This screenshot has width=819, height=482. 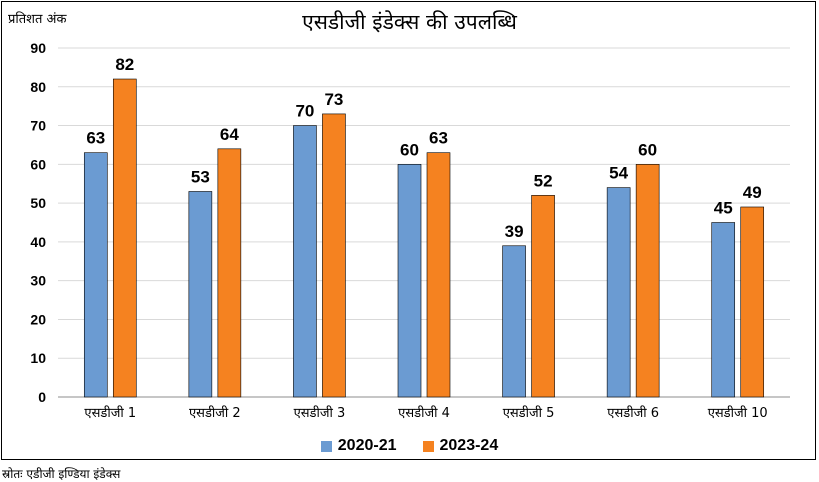 I want to click on y-tick-label: 70, so click(x=38, y=126).